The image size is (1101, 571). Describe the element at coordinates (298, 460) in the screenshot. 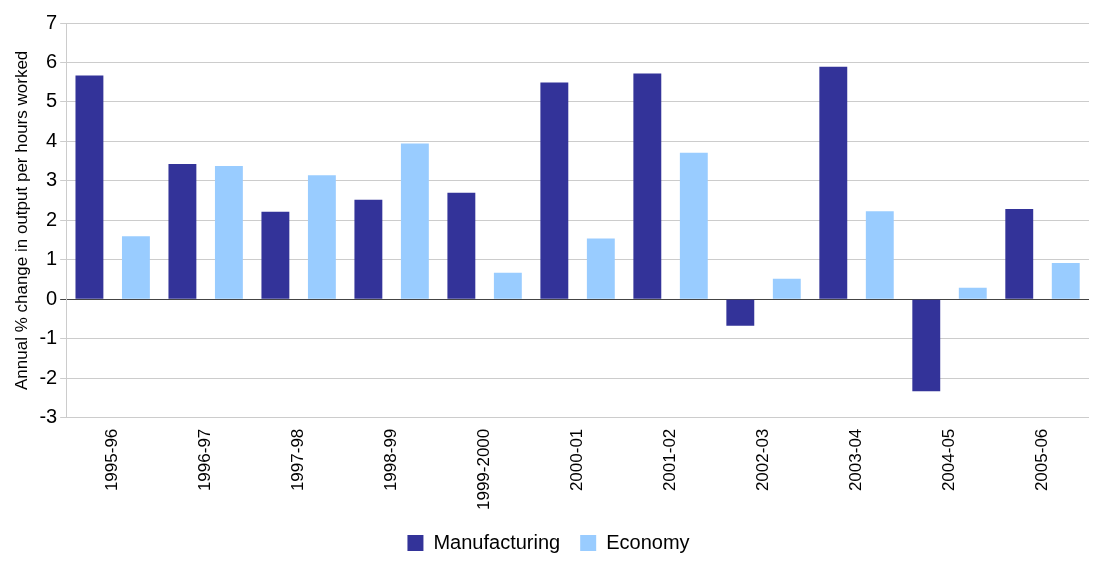

I see `x-tick-label: 1997-98` at that location.